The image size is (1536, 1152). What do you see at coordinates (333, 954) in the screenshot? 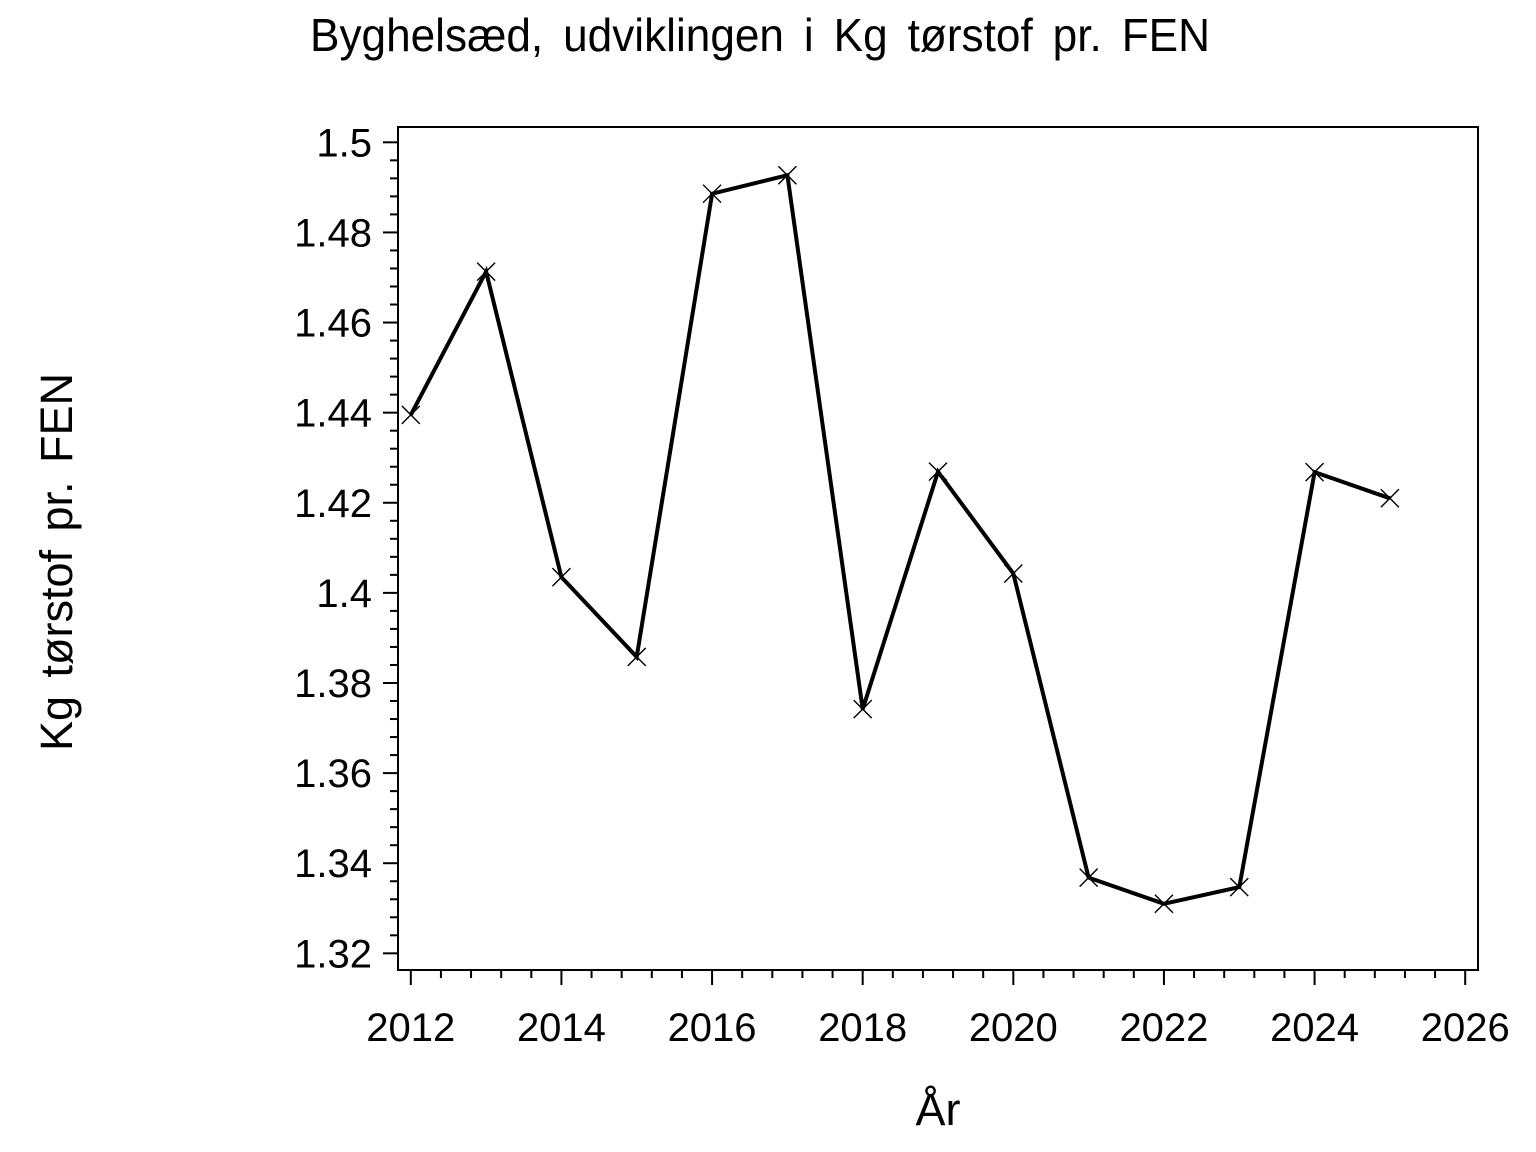
I see `y-axis-tick-label: 1.32` at bounding box center [333, 954].